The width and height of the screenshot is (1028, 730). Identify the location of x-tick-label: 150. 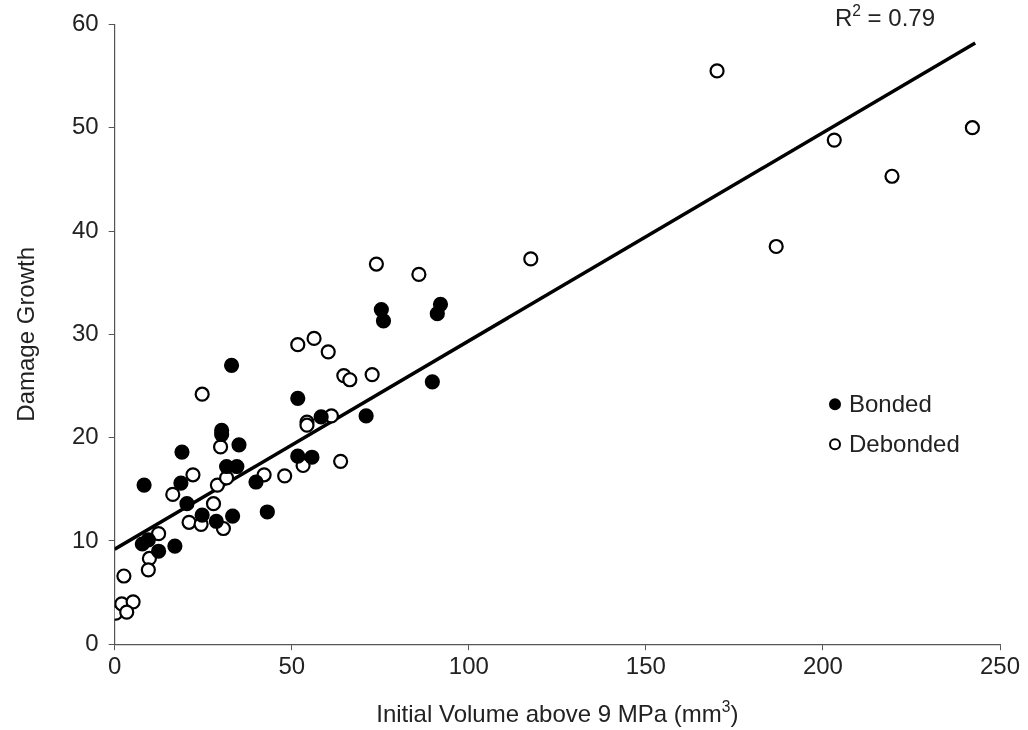
(645, 666).